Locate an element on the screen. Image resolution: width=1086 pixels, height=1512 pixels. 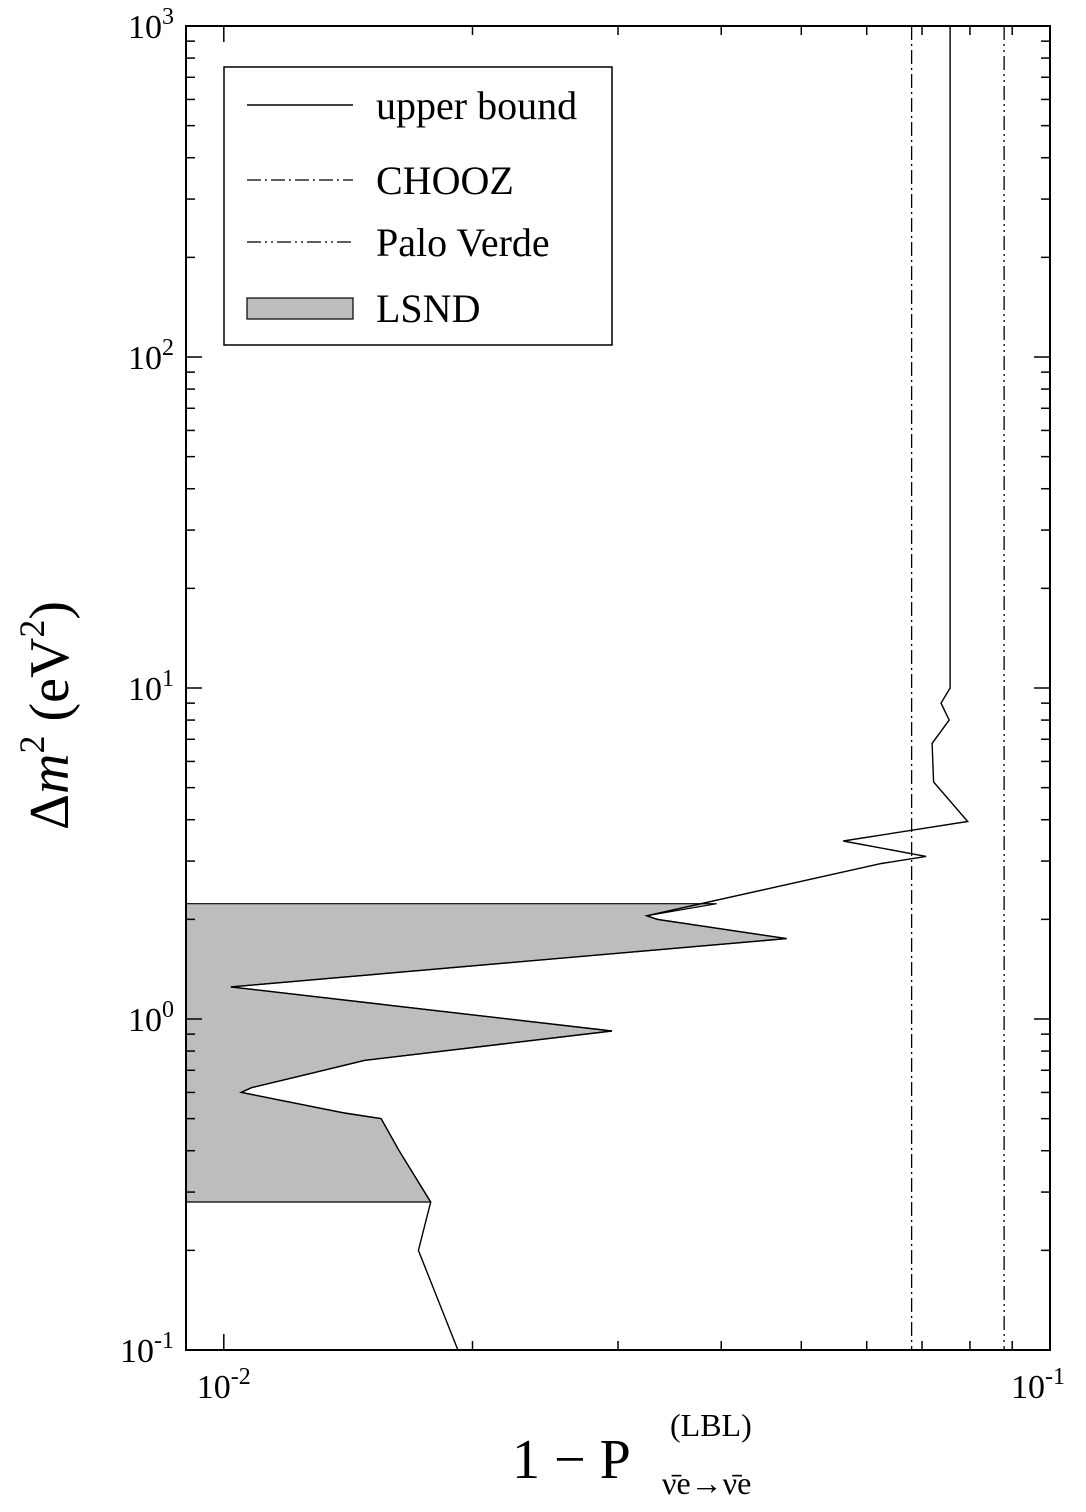
x-axis-title-main: 1 − P is located at coordinates (571, 1460).